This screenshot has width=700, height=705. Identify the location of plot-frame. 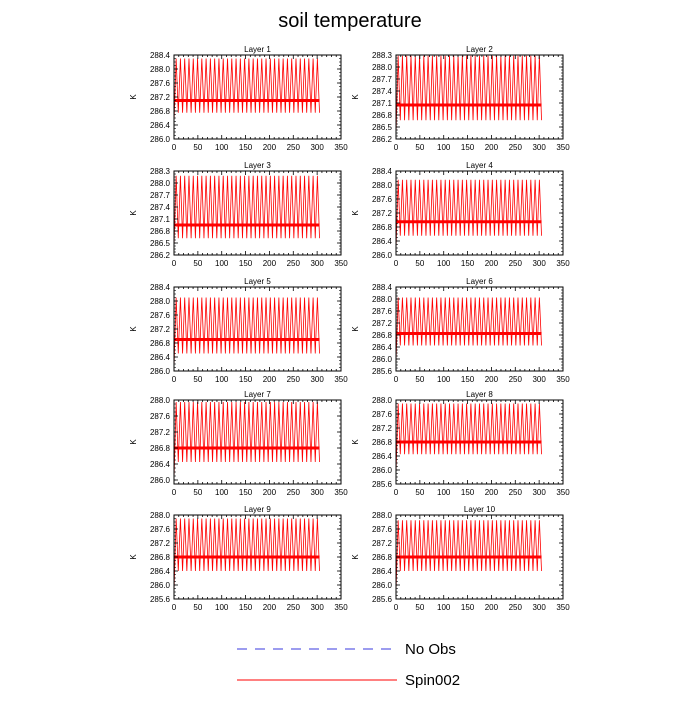
(257, 442).